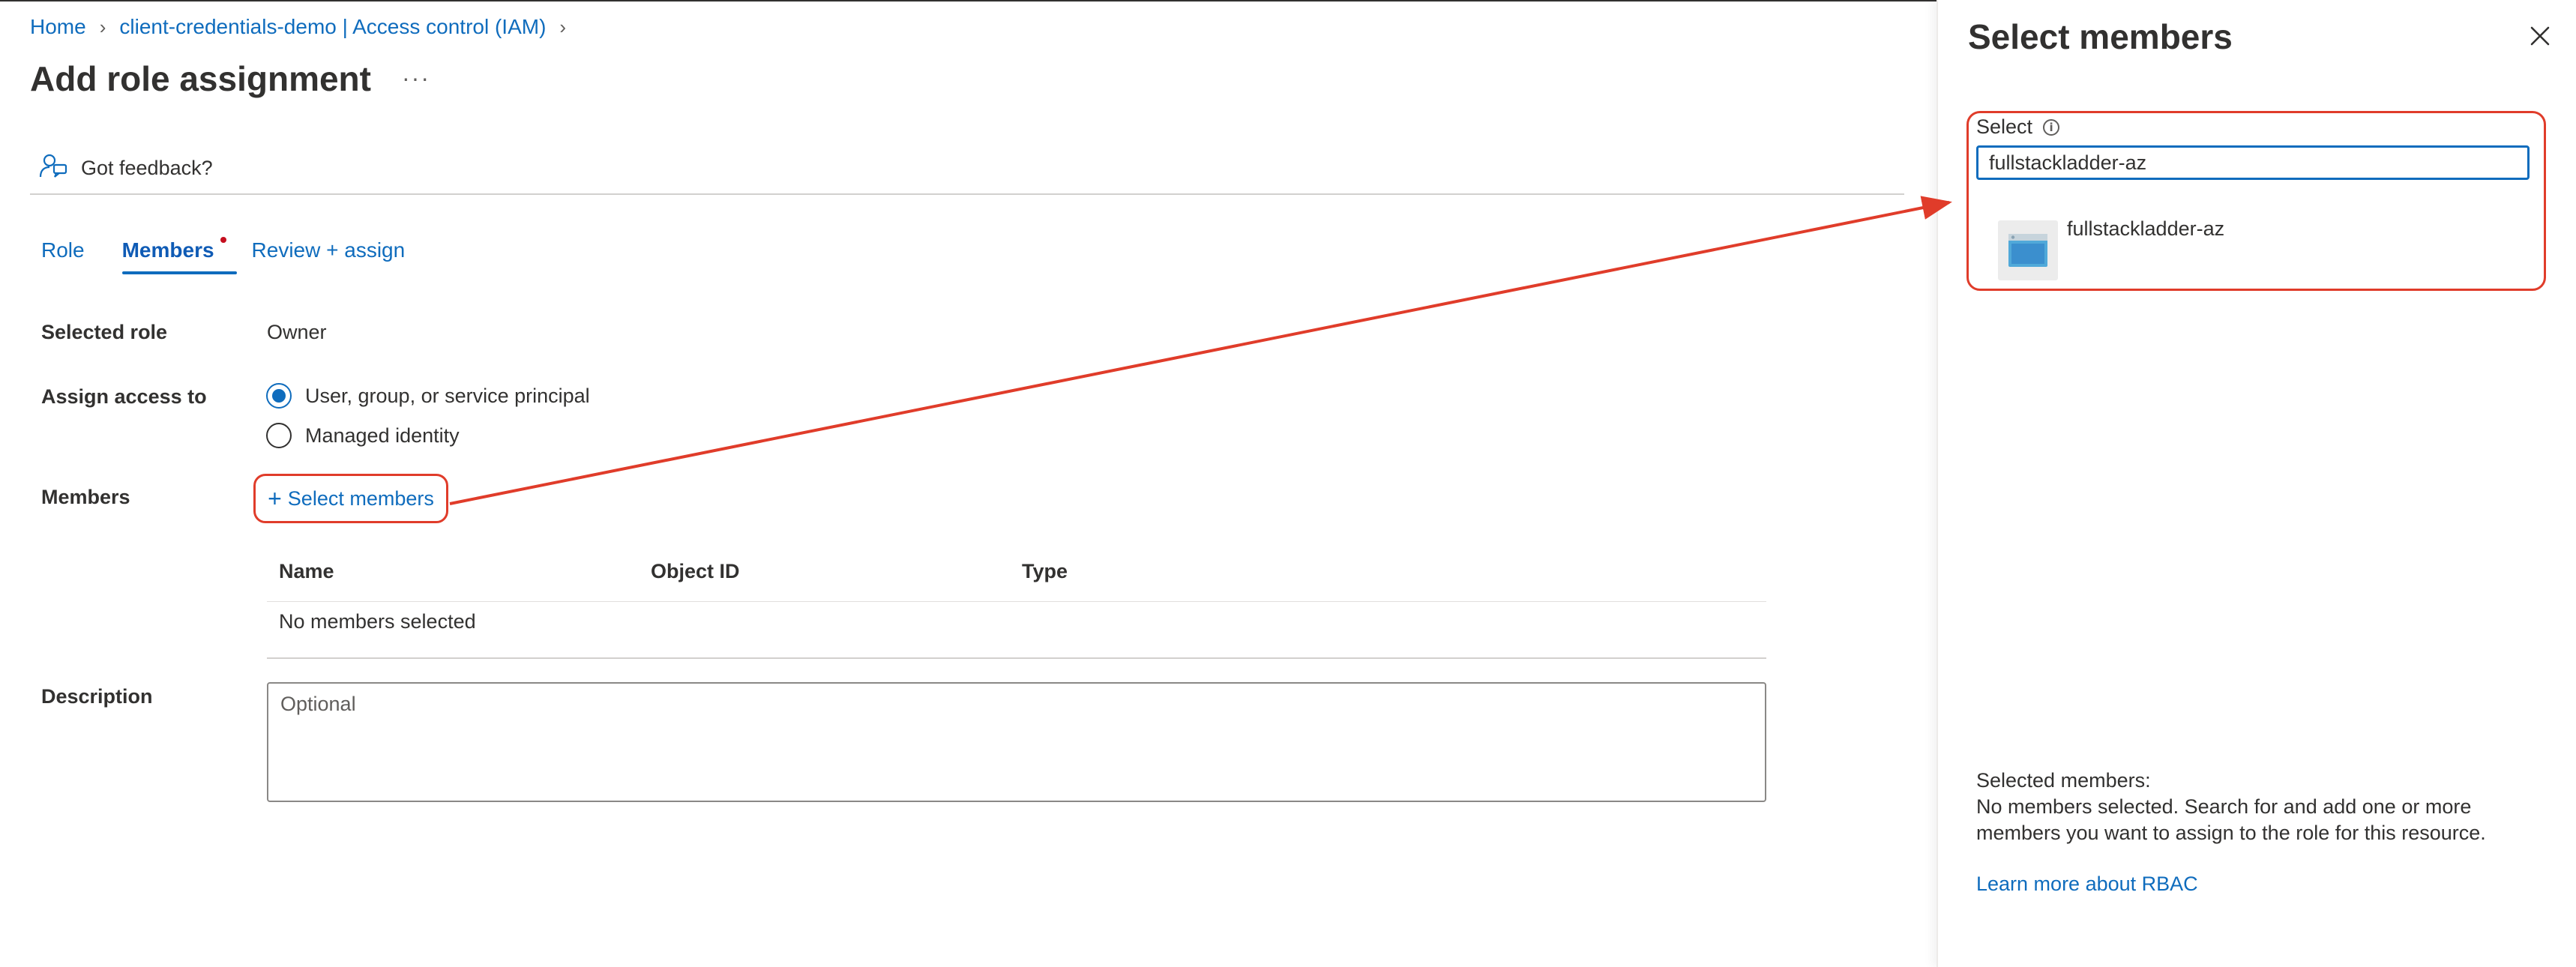 This screenshot has height=967, width=2576. I want to click on divider, so click(967, 194).